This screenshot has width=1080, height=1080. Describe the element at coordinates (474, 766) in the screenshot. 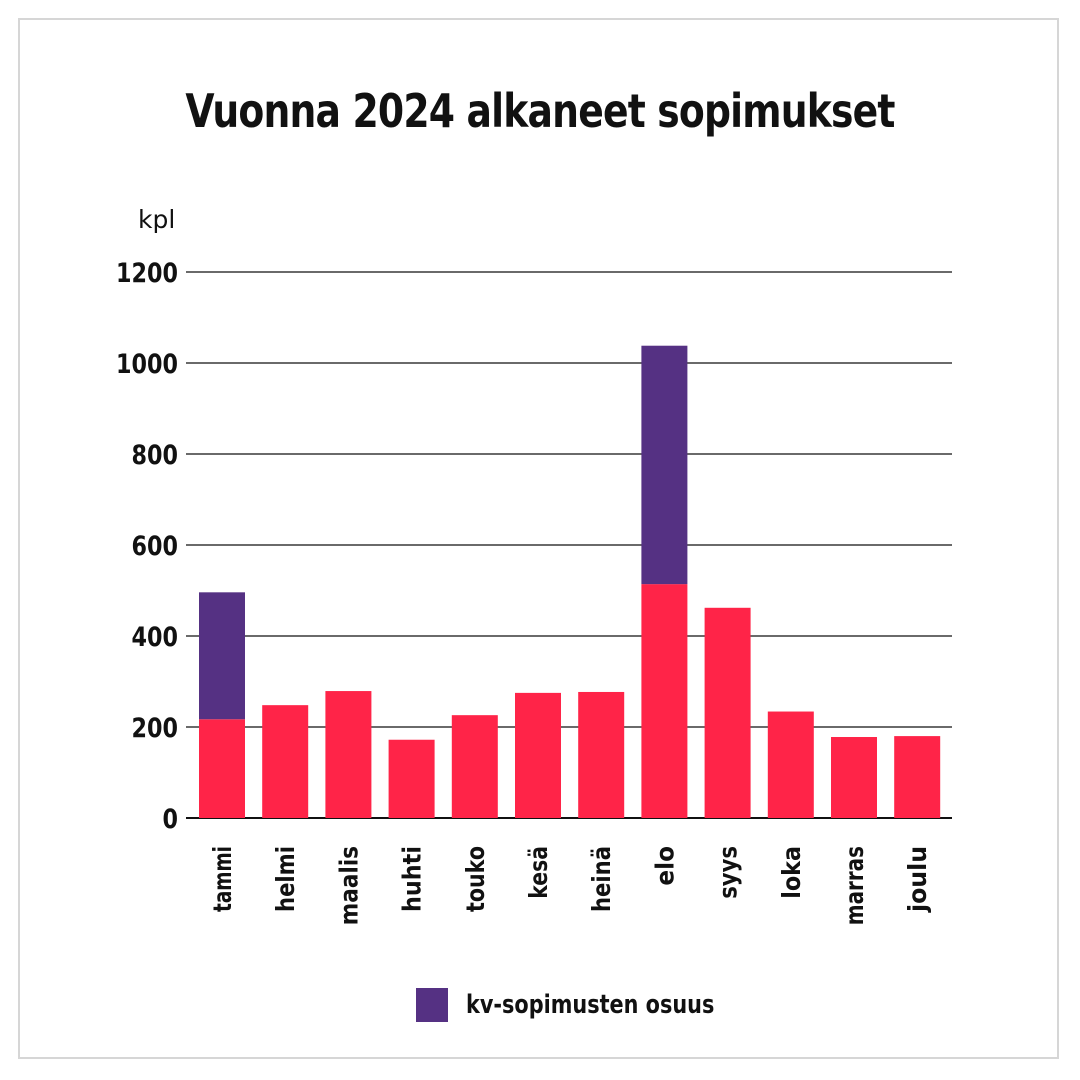

I see `bar-touko-kotimaiset` at that location.